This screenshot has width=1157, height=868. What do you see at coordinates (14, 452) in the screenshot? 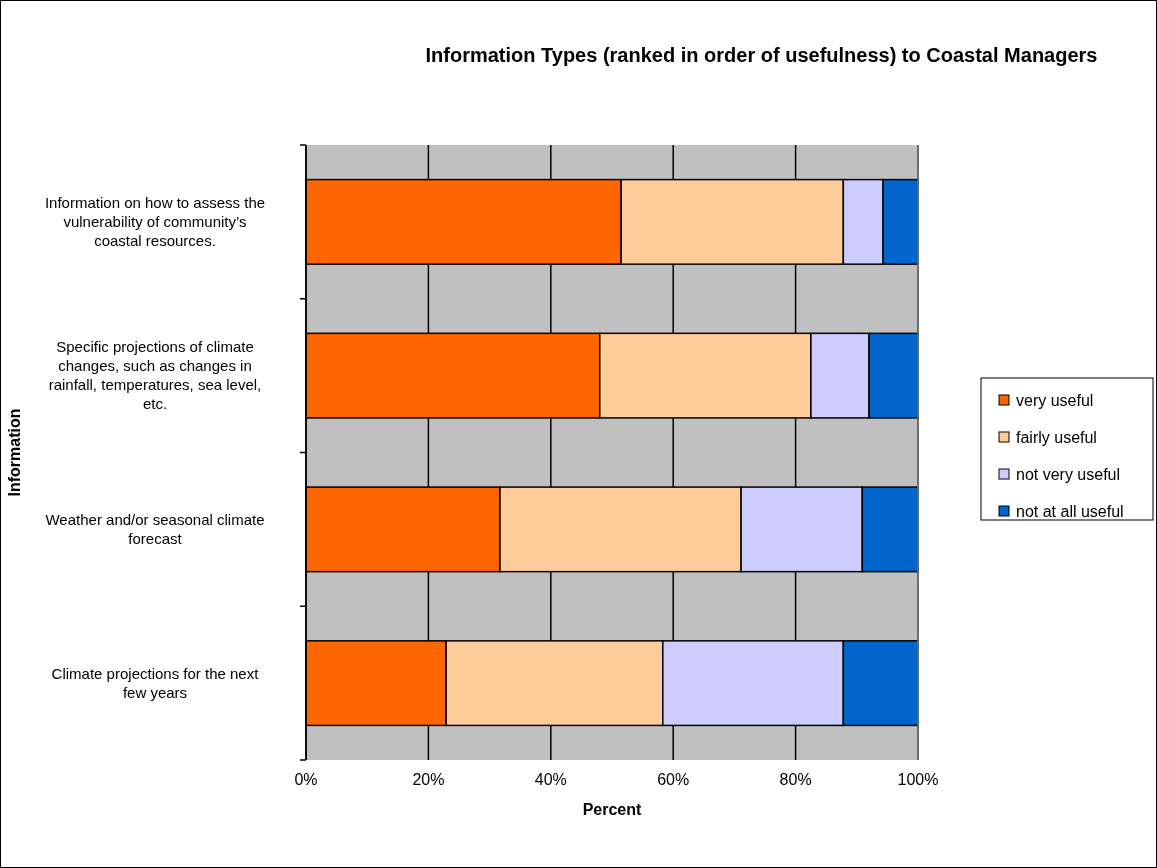
I see `y-axis-title: Information` at bounding box center [14, 452].